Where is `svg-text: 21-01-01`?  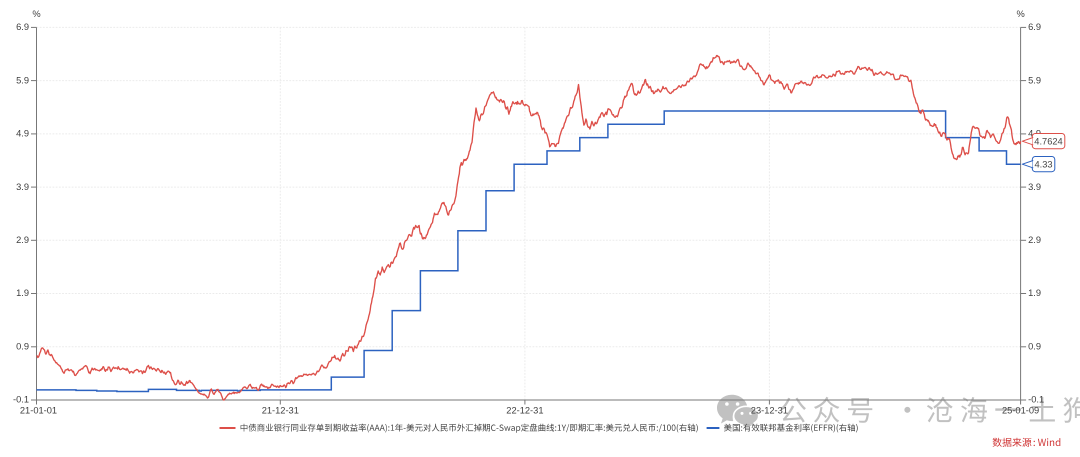
svg-text: 21-01-01 is located at coordinates (38, 411).